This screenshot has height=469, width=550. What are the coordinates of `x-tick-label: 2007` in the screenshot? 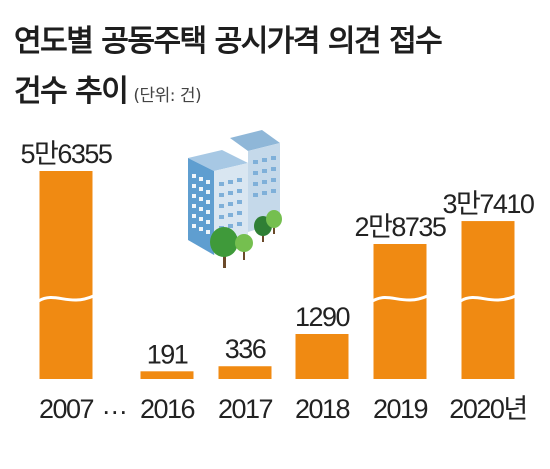 It's located at (66, 409).